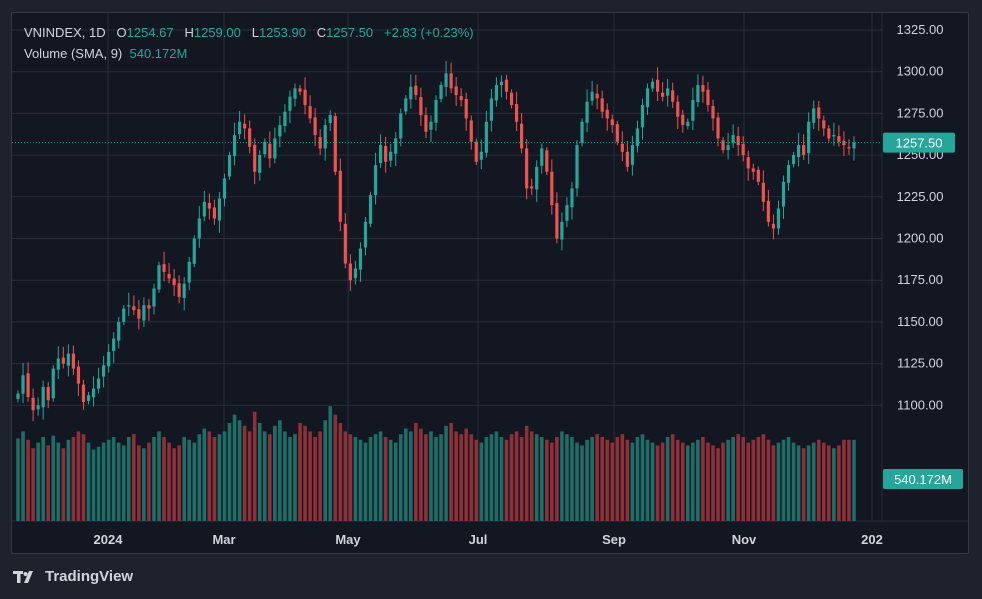  What do you see at coordinates (872, 539) in the screenshot?
I see `x-tick-label: 202` at bounding box center [872, 539].